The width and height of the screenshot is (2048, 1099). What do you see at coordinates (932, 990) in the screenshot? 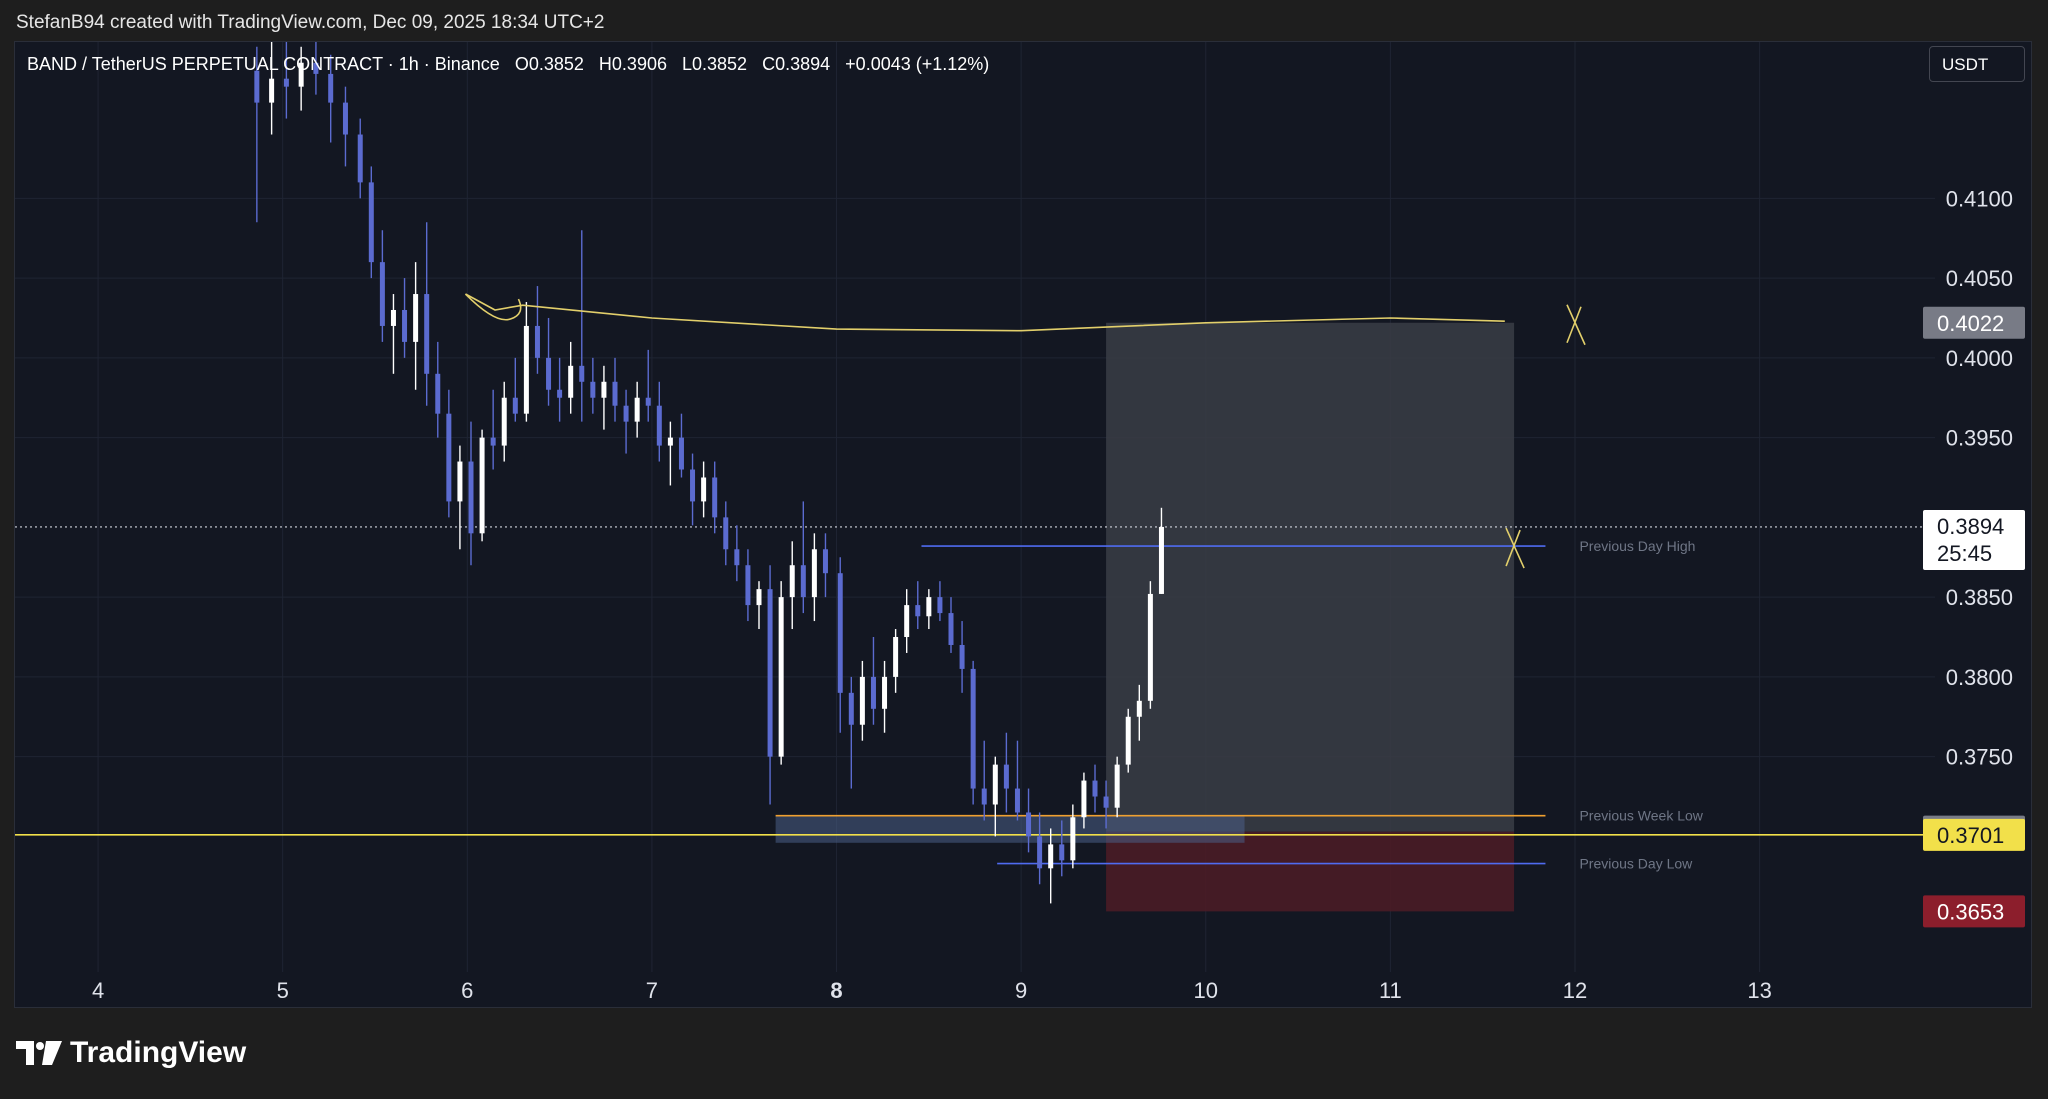
I see `time-axis: 4 5 6 7 8 9 10 11 12 13` at bounding box center [932, 990].